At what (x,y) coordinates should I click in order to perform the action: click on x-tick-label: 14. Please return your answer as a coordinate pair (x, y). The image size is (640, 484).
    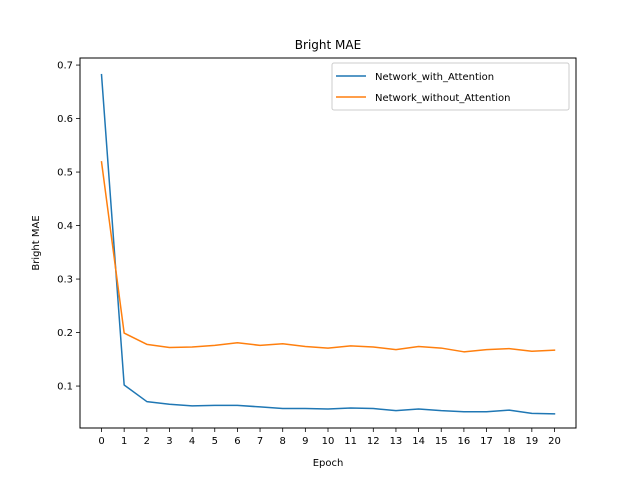
    Looking at the image, I should click on (418, 441).